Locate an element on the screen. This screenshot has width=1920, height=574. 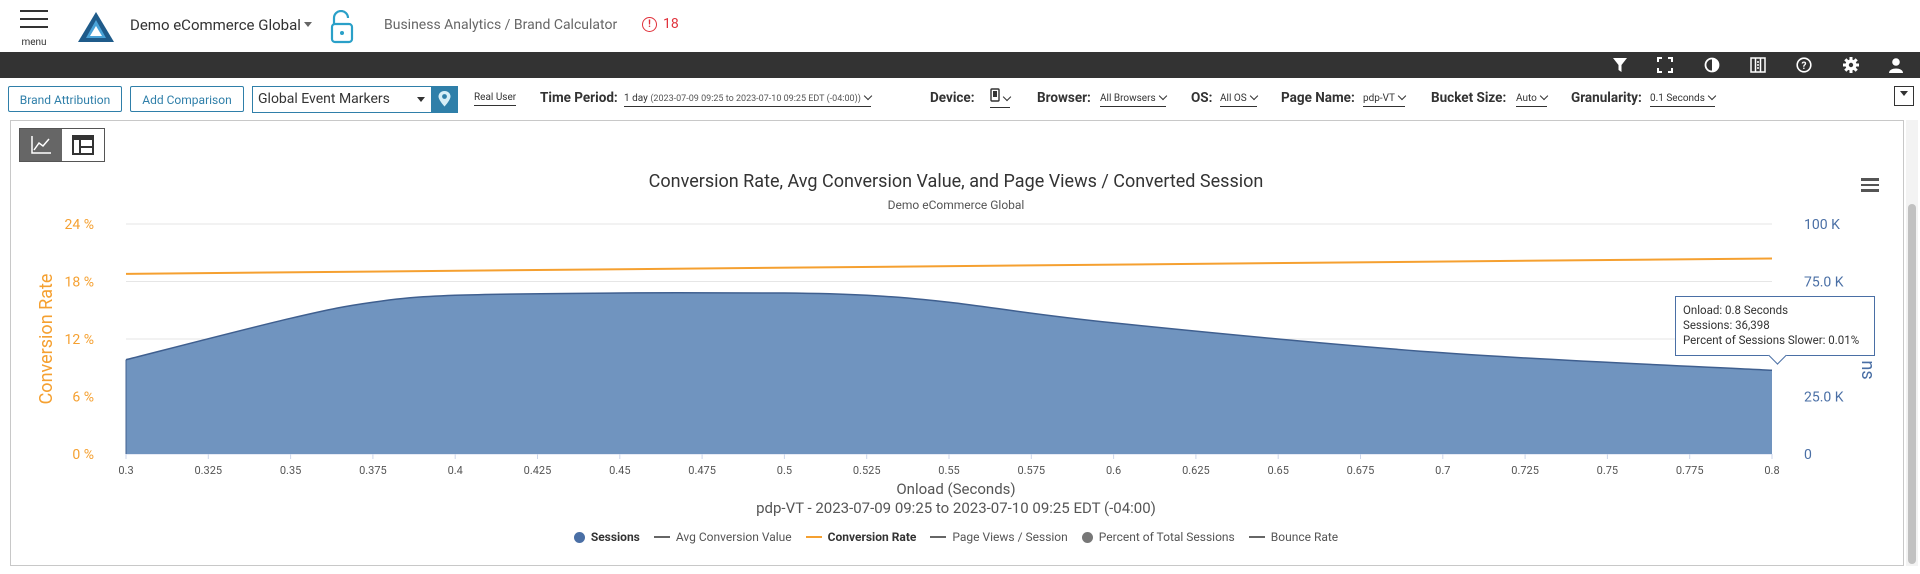
help-icon: ? is located at coordinates (1804, 65).